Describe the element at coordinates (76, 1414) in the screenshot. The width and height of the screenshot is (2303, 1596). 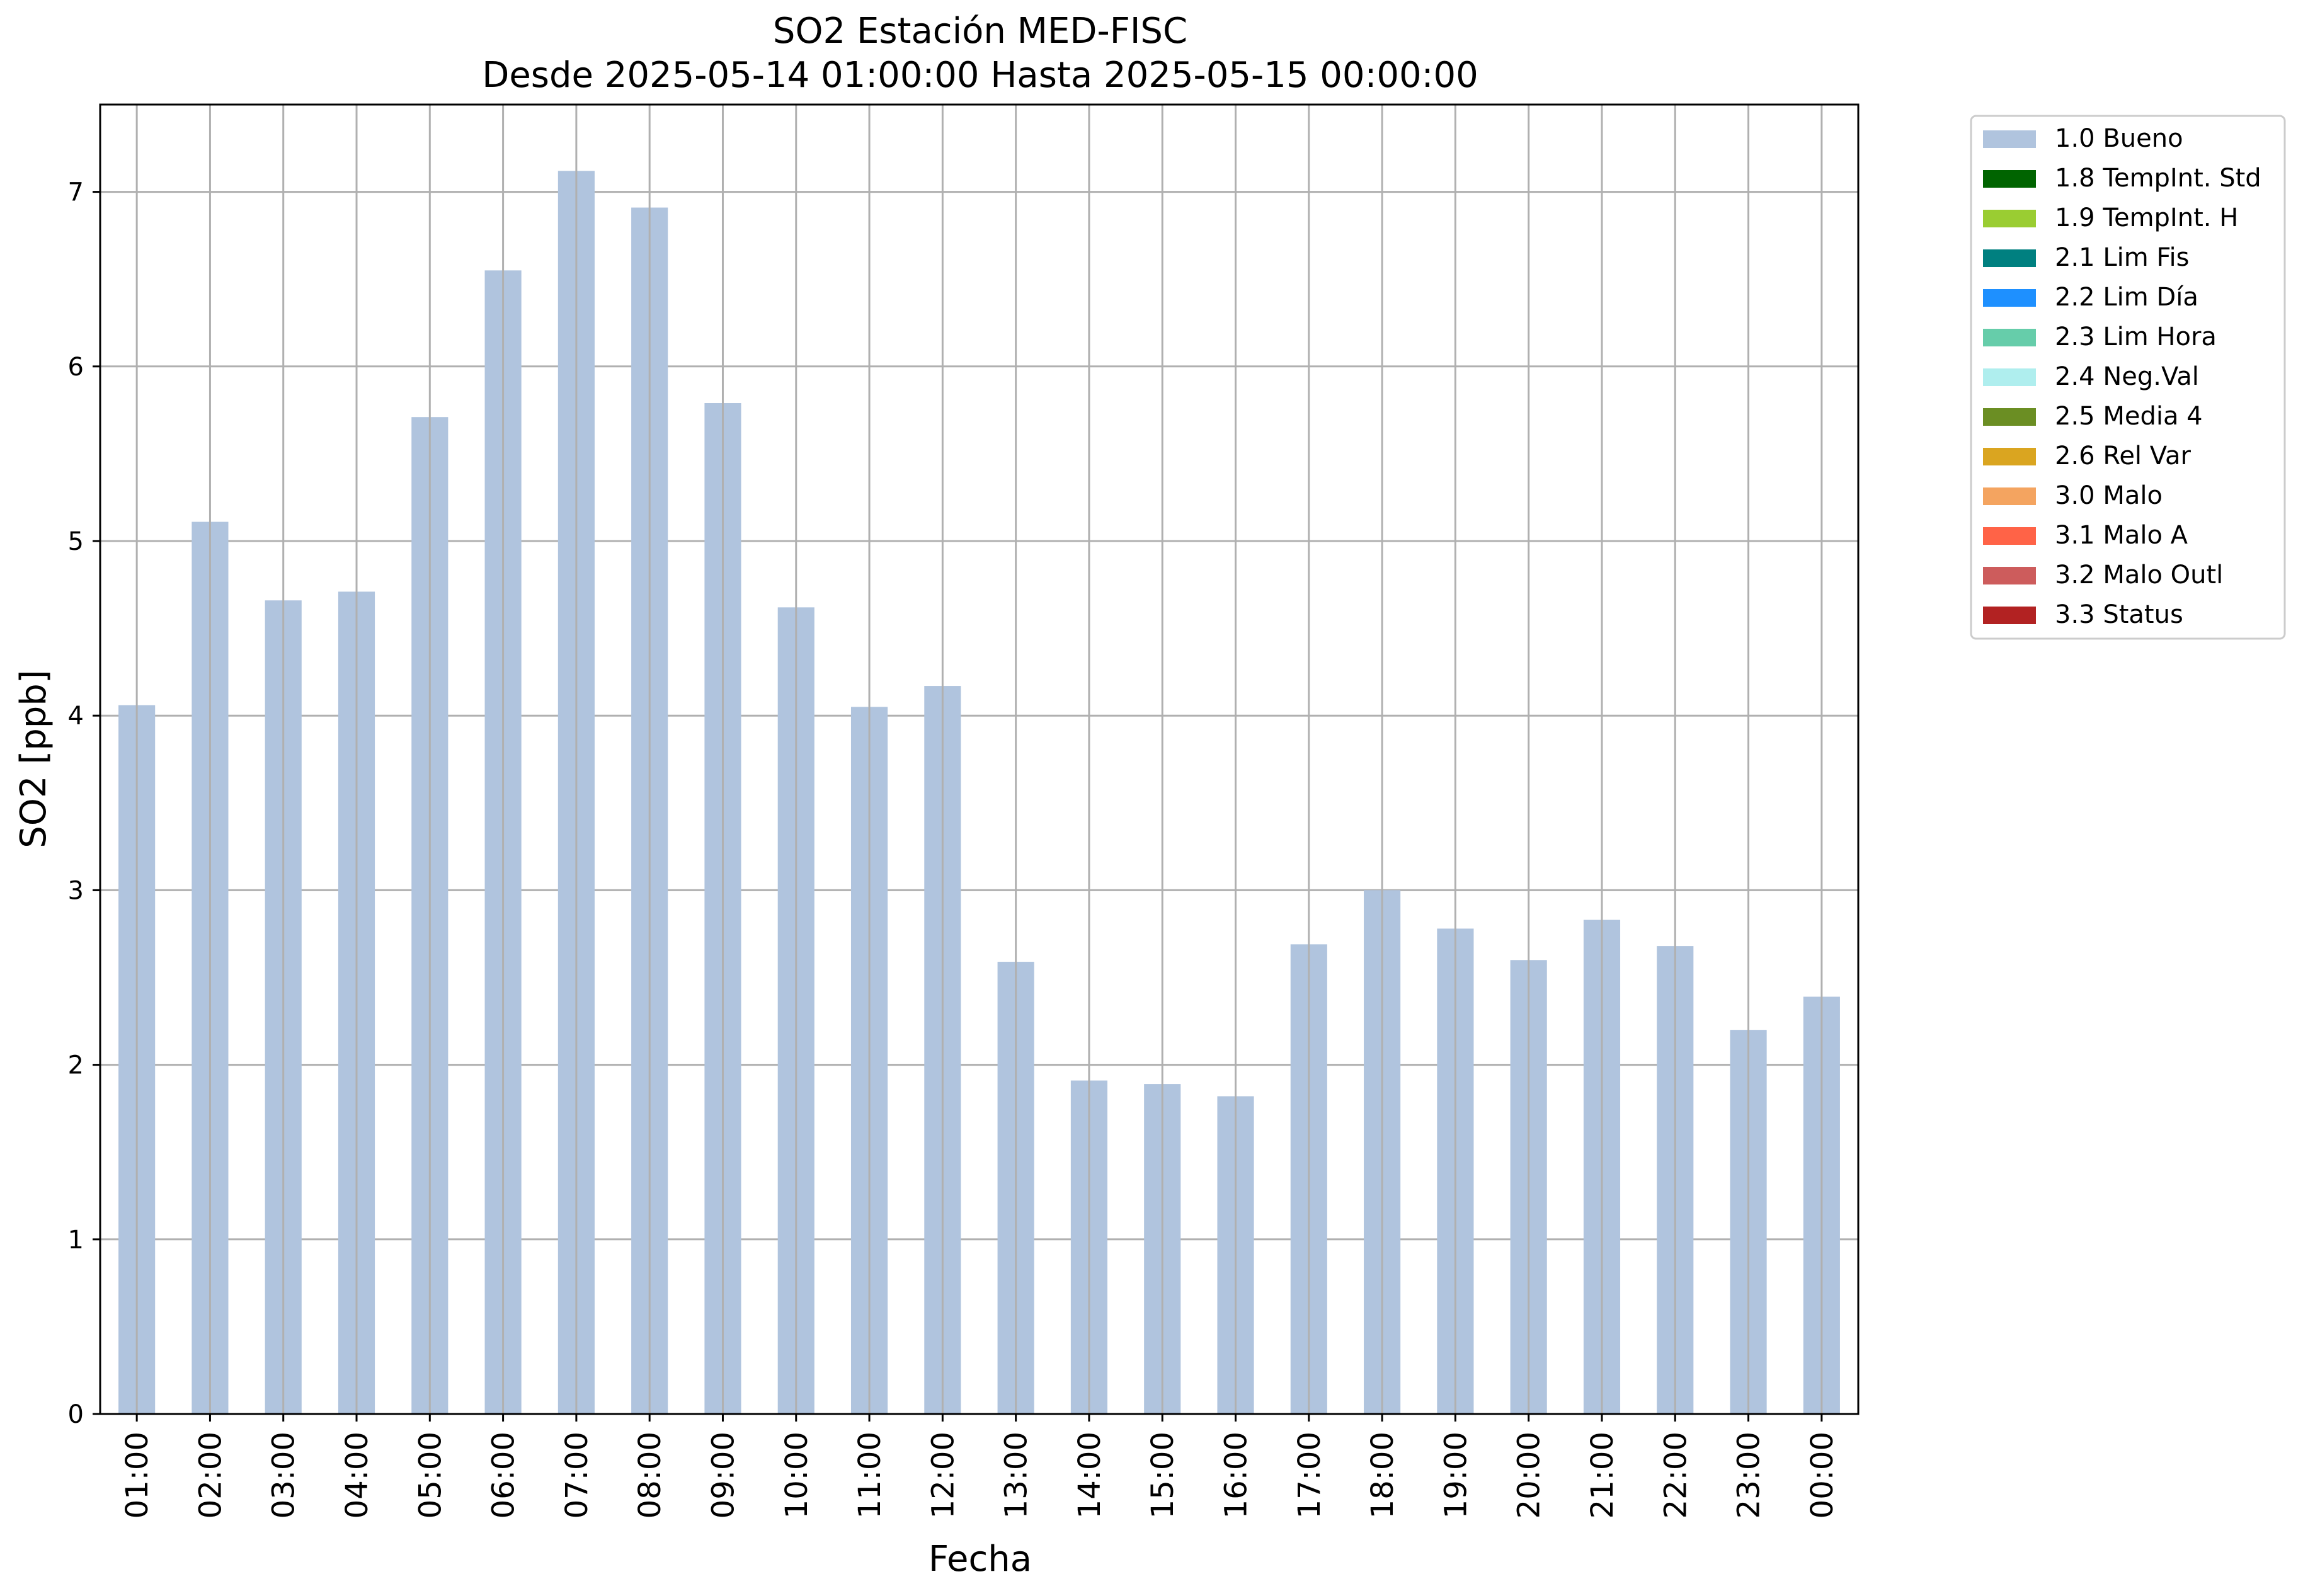
I see `y-tick-label: 0` at that location.